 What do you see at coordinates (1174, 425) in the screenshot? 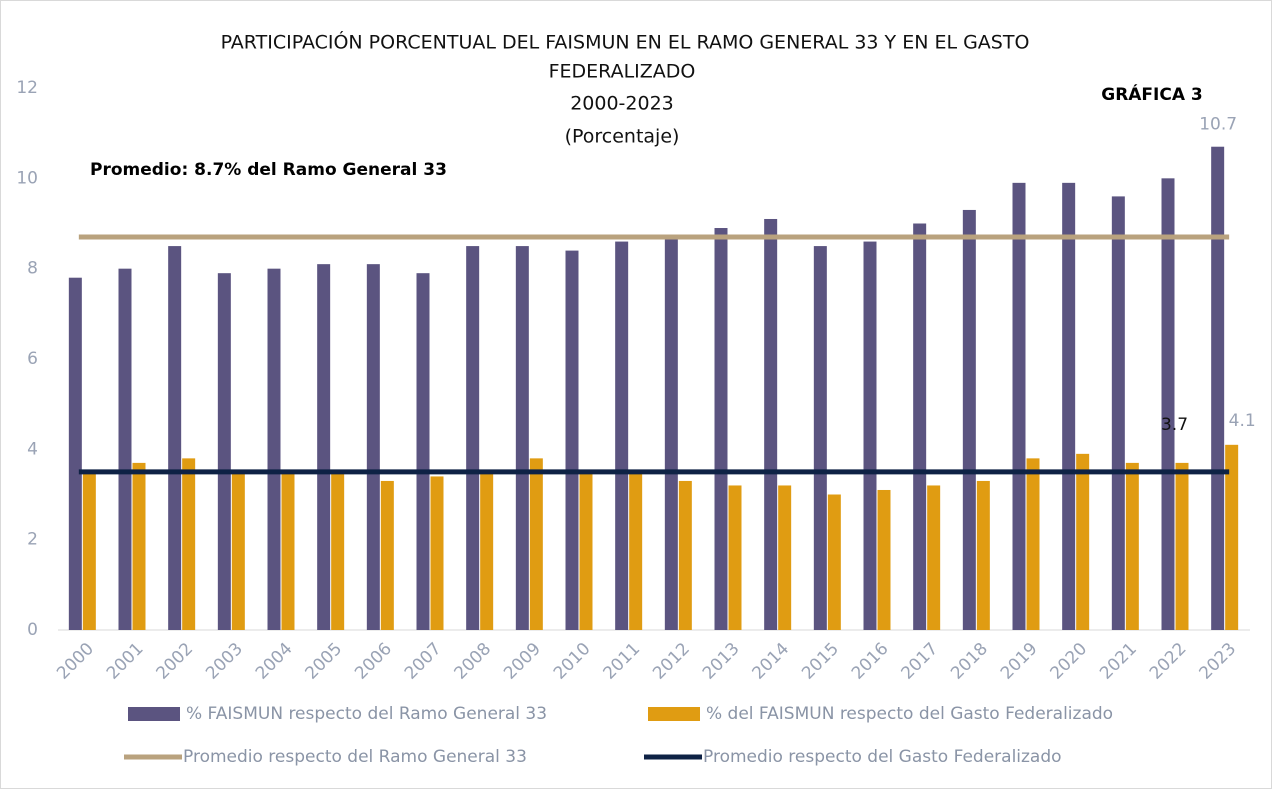
I see `data-label: 3.7` at bounding box center [1174, 425].